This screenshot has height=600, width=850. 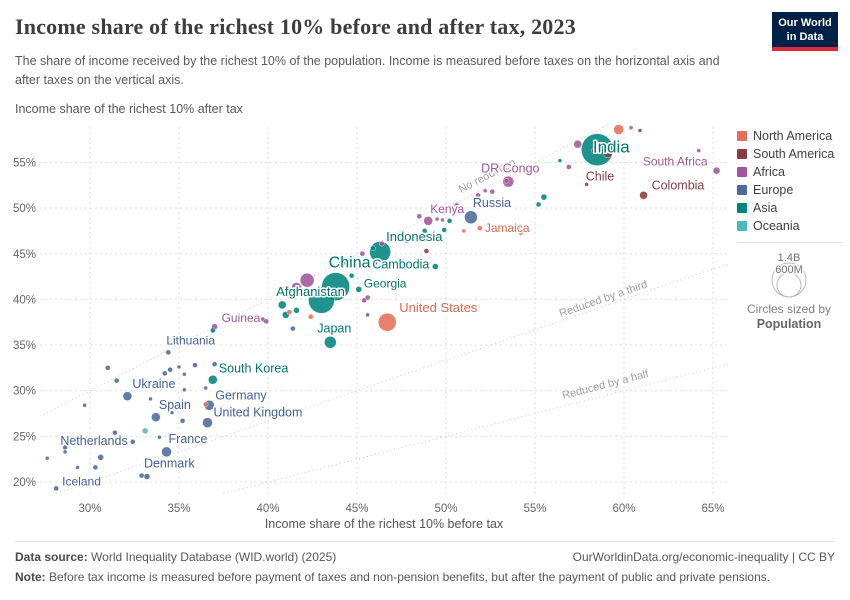 What do you see at coordinates (127, 396) in the screenshot?
I see `data-point-ukraine` at bounding box center [127, 396].